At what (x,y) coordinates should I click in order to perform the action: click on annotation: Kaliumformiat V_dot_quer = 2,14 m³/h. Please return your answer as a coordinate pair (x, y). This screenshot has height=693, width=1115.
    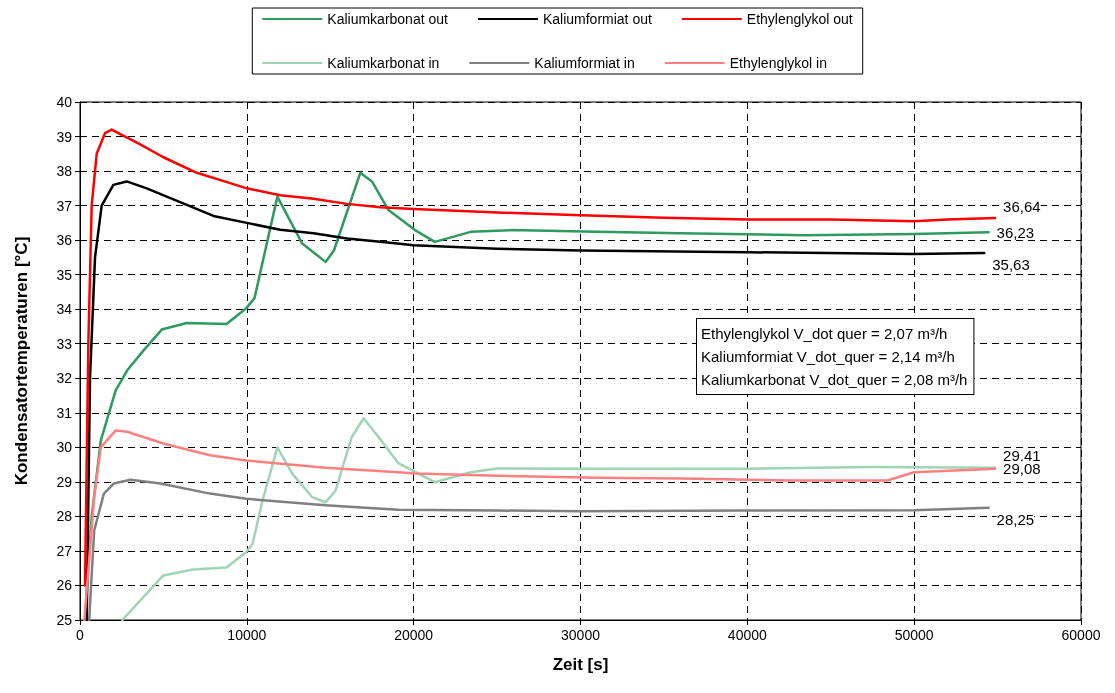
    Looking at the image, I should click on (828, 356).